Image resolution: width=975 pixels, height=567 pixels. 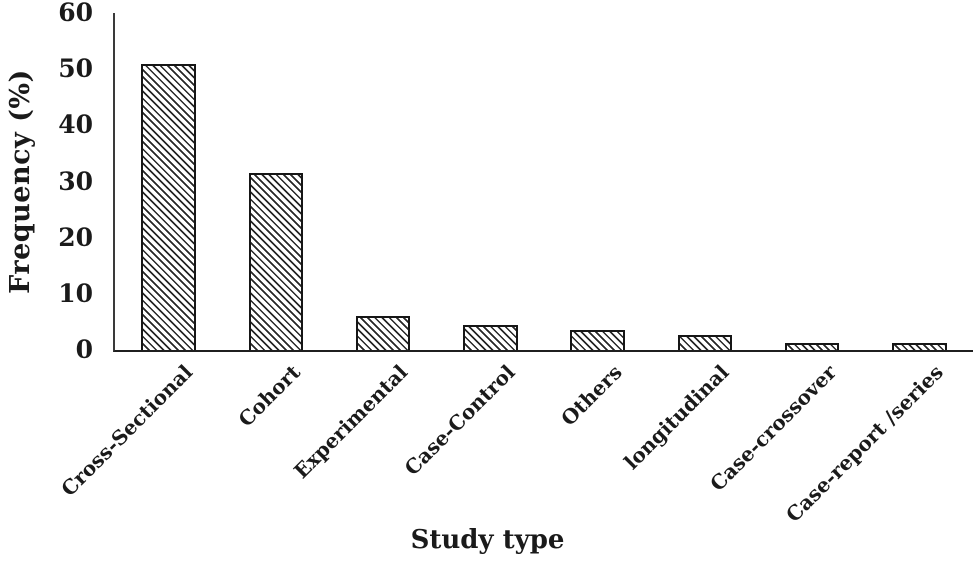 What do you see at coordinates (75, 13) in the screenshot?
I see `y-tick-label: 60` at bounding box center [75, 13].